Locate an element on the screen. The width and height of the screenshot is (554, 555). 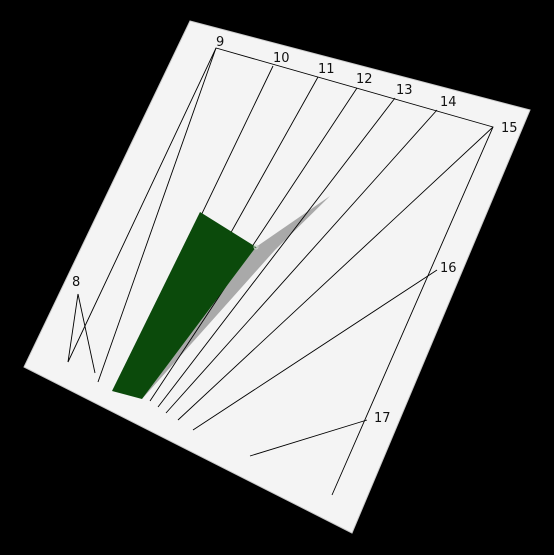
hour-label-13: 13 is located at coordinates (404, 90).